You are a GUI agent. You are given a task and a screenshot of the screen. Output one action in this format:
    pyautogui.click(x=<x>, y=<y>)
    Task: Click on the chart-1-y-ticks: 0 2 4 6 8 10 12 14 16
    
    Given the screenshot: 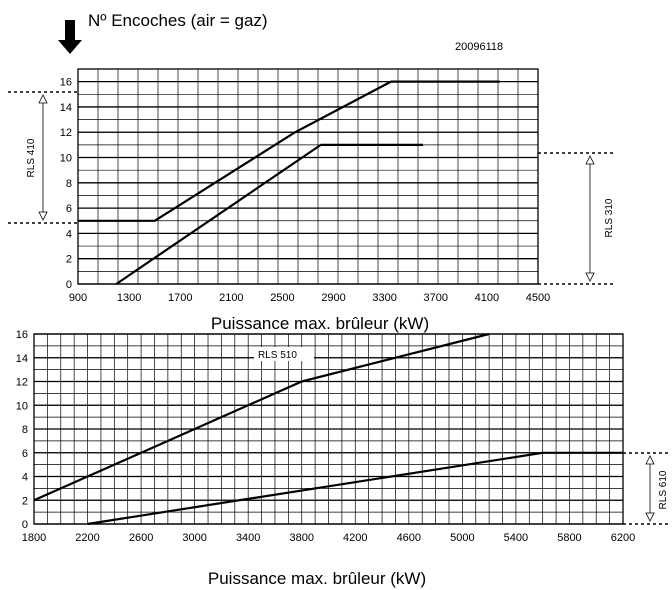 What is the action you would take?
    pyautogui.click(x=66, y=184)
    